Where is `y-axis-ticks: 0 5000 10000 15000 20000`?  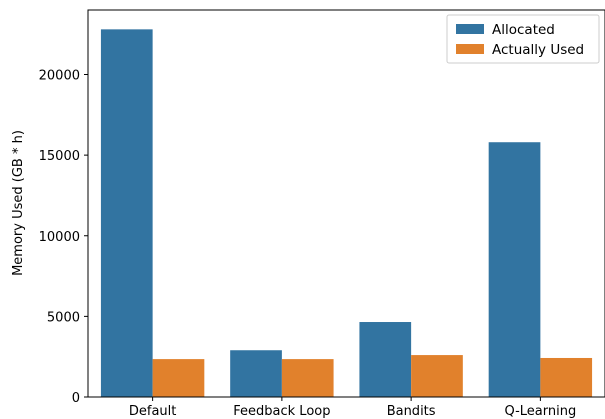 y-axis-ticks: 0 5000 10000 15000 20000 is located at coordinates (63, 237).